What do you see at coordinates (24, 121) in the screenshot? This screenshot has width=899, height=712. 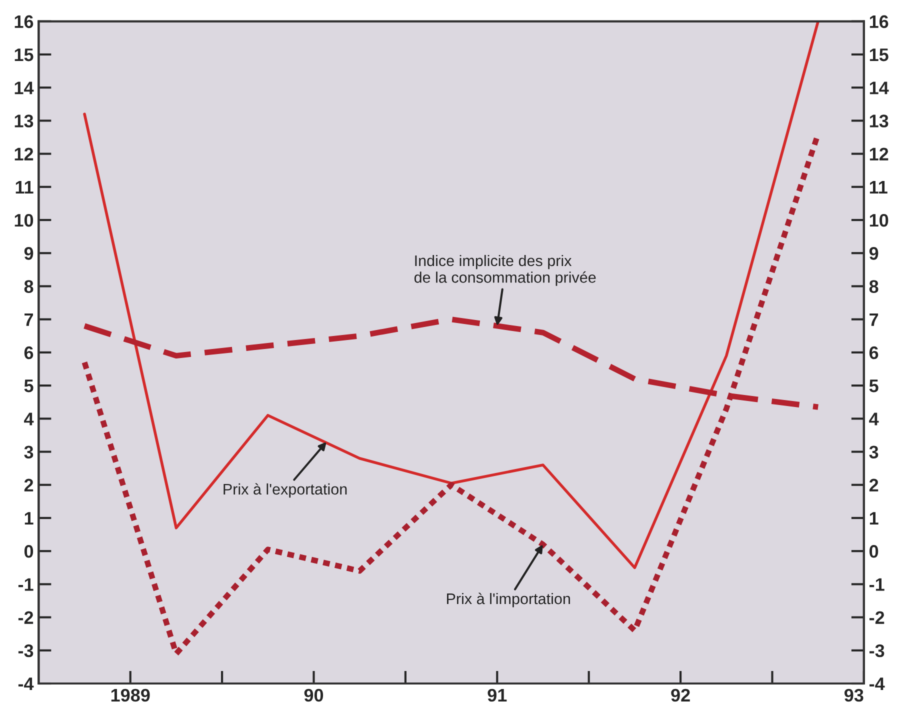 I see `y-tick-label: 13` at bounding box center [24, 121].